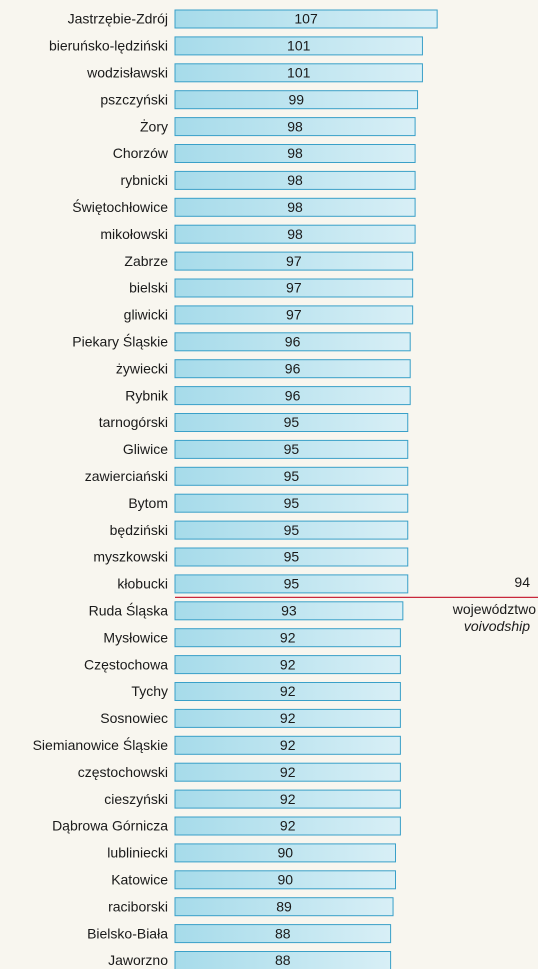 The width and height of the screenshot is (538, 969). Describe the element at coordinates (146, 315) in the screenshot. I see `category-label: gliwicki` at that location.